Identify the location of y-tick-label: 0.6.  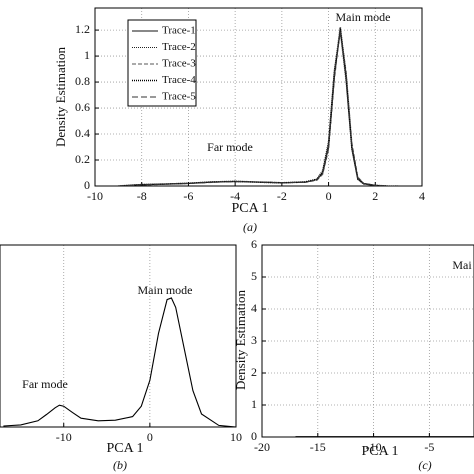
(82, 107).